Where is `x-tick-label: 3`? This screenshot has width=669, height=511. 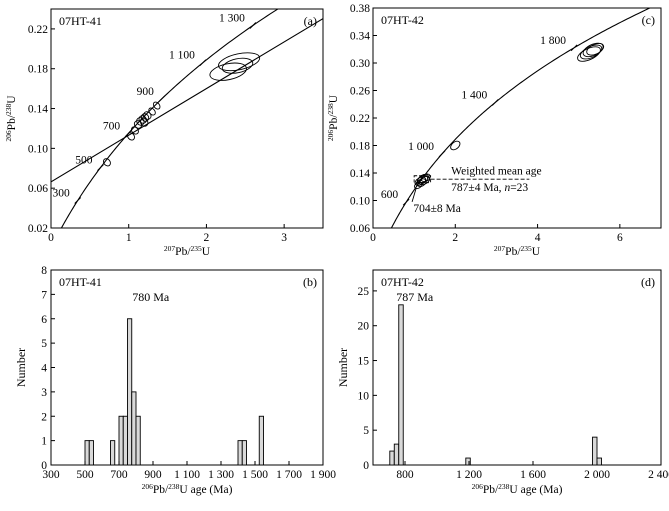
x-tick-label: 3 is located at coordinates (284, 238).